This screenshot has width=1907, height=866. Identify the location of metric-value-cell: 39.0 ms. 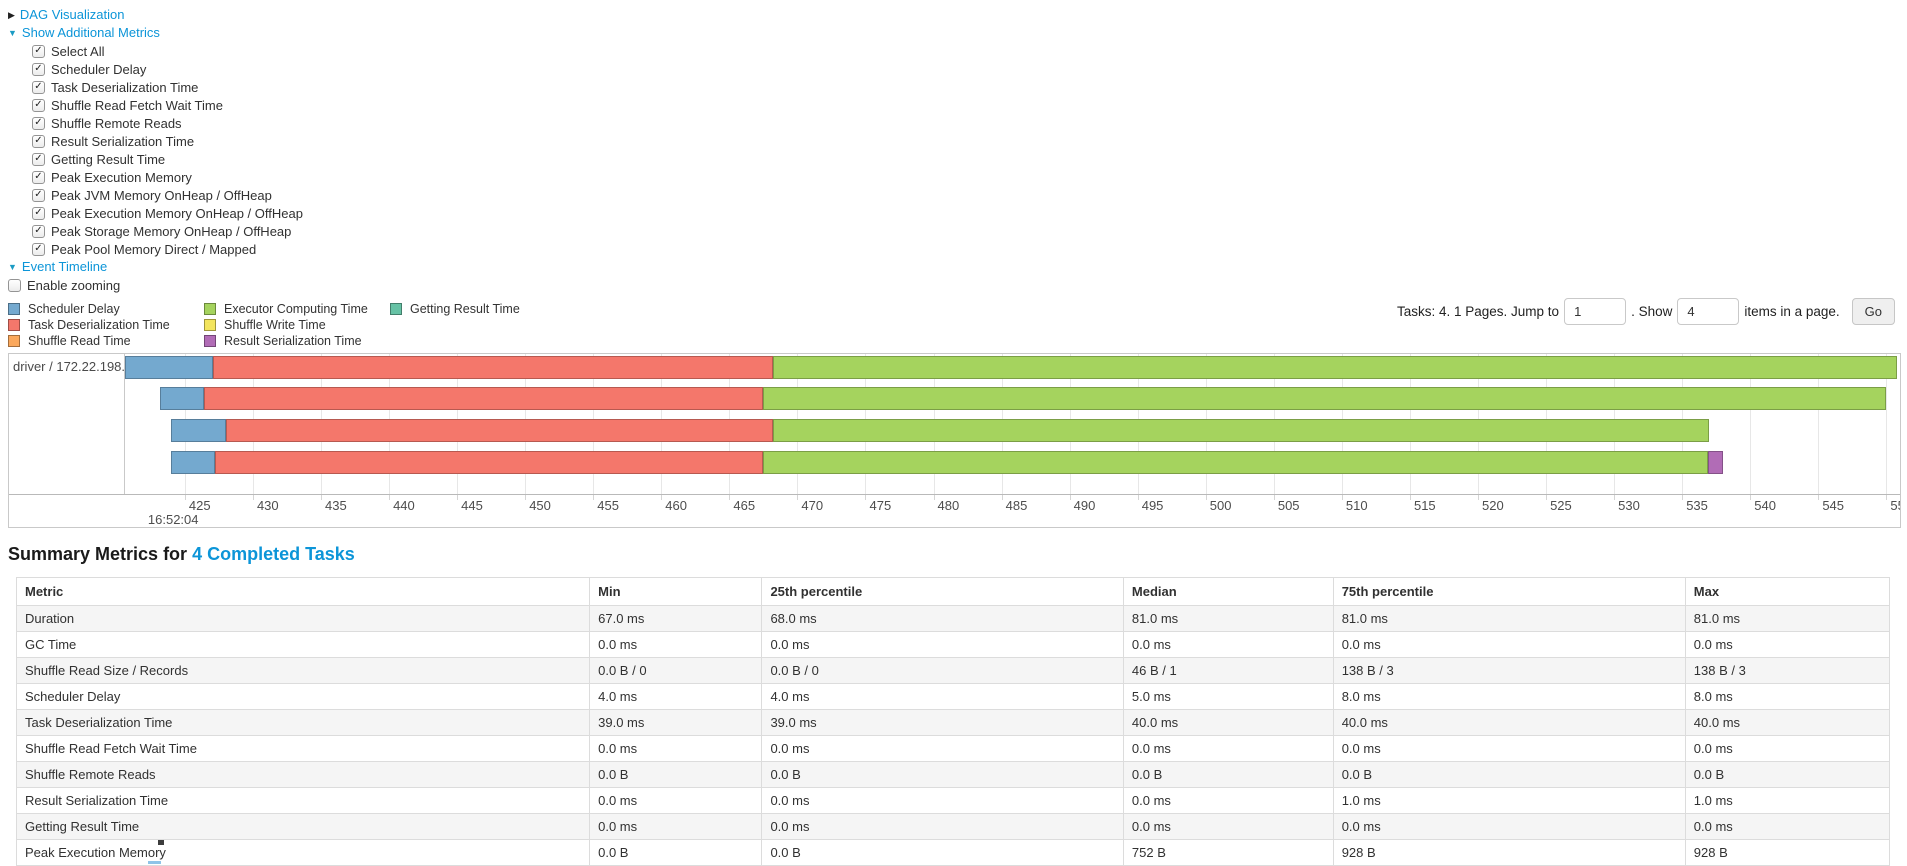
(942, 722).